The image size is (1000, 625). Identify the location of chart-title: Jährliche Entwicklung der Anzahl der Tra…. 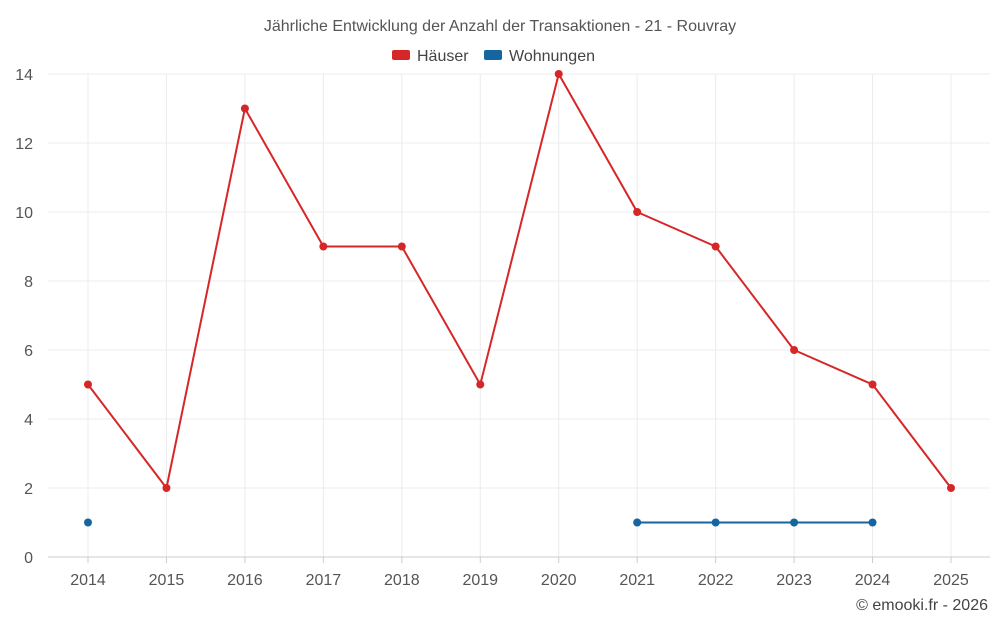
(500, 26).